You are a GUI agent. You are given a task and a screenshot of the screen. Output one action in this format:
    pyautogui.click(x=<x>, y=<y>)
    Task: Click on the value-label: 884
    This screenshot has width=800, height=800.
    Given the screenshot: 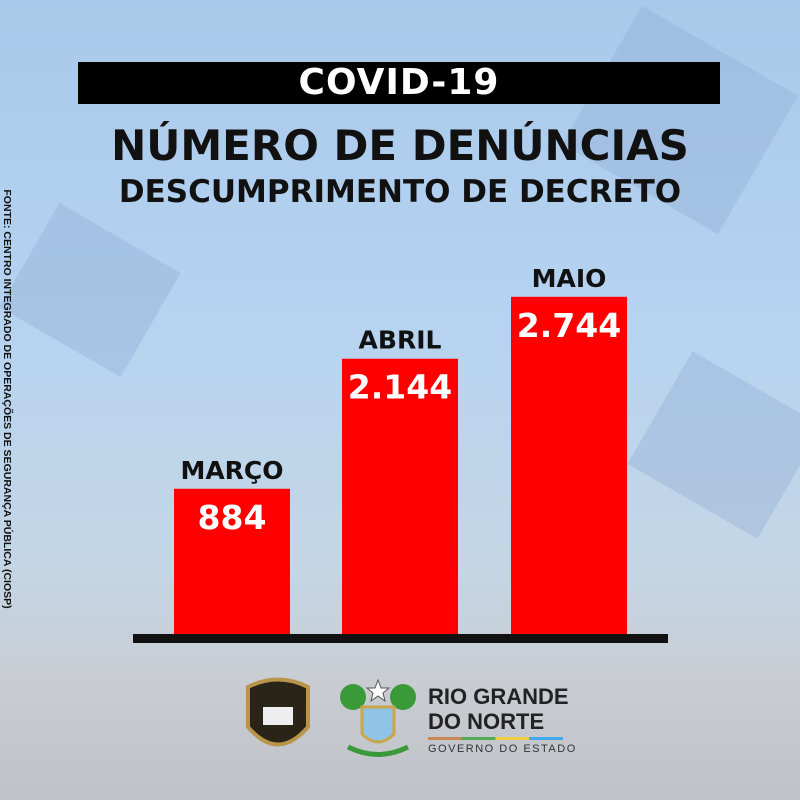 What is the action you would take?
    pyautogui.click(x=232, y=517)
    